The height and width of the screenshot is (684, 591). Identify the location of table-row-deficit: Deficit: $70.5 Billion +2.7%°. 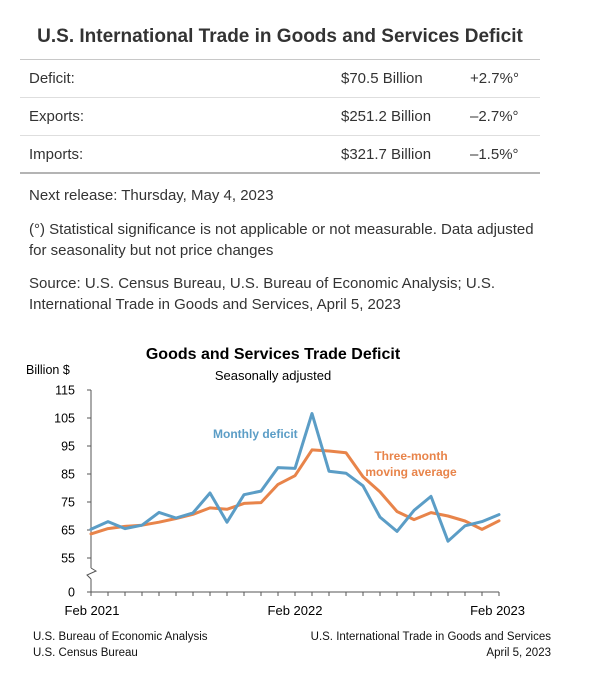
(280, 79).